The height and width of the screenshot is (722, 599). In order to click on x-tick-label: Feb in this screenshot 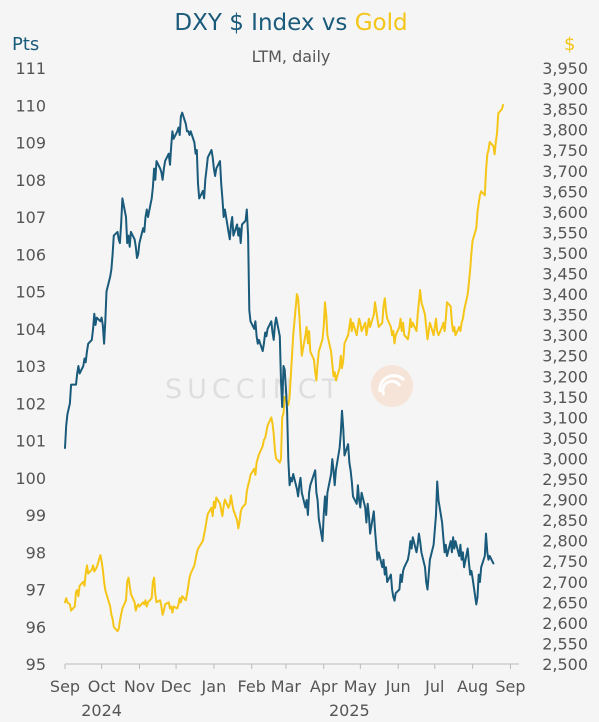, I will do `click(252, 686)`.